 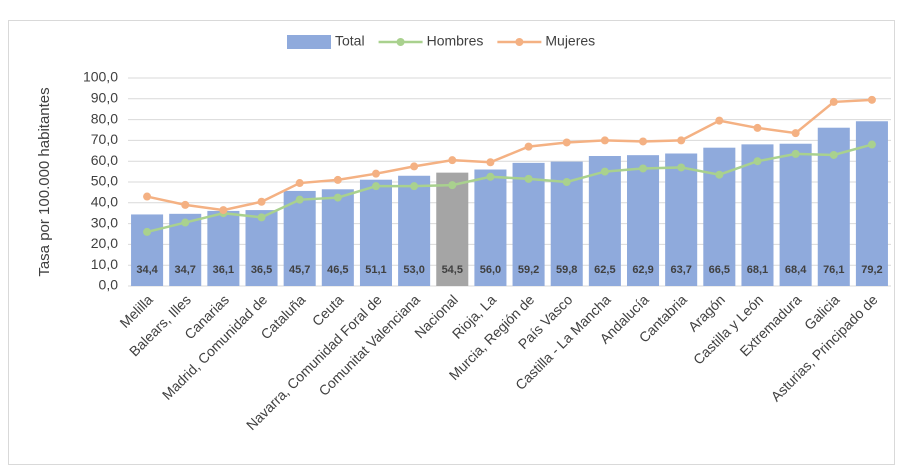 What do you see at coordinates (413, 270) in the screenshot?
I see `data-label: 53,0` at bounding box center [413, 270].